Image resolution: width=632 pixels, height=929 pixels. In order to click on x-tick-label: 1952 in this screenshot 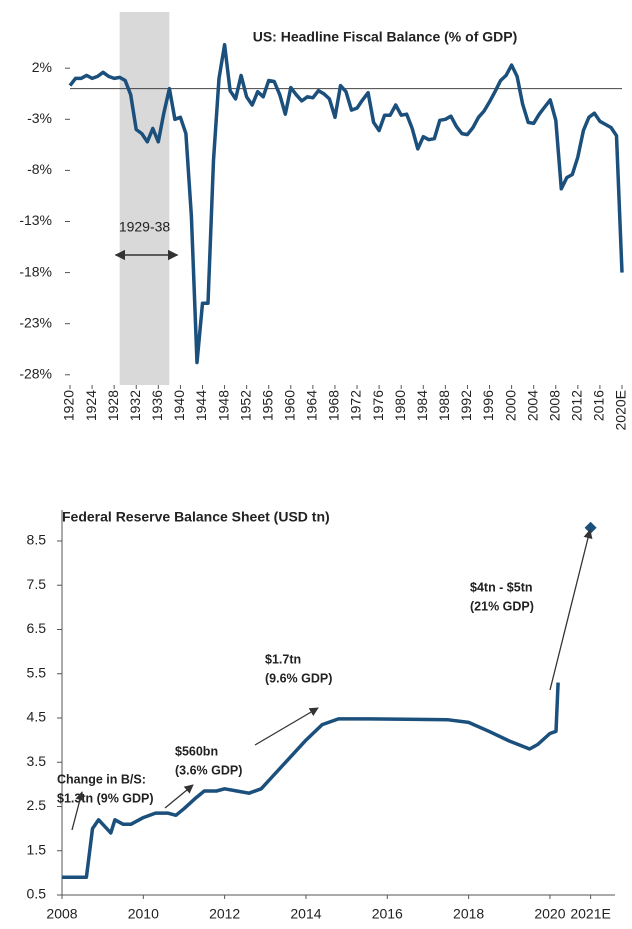, I will do `click(245, 405)`.